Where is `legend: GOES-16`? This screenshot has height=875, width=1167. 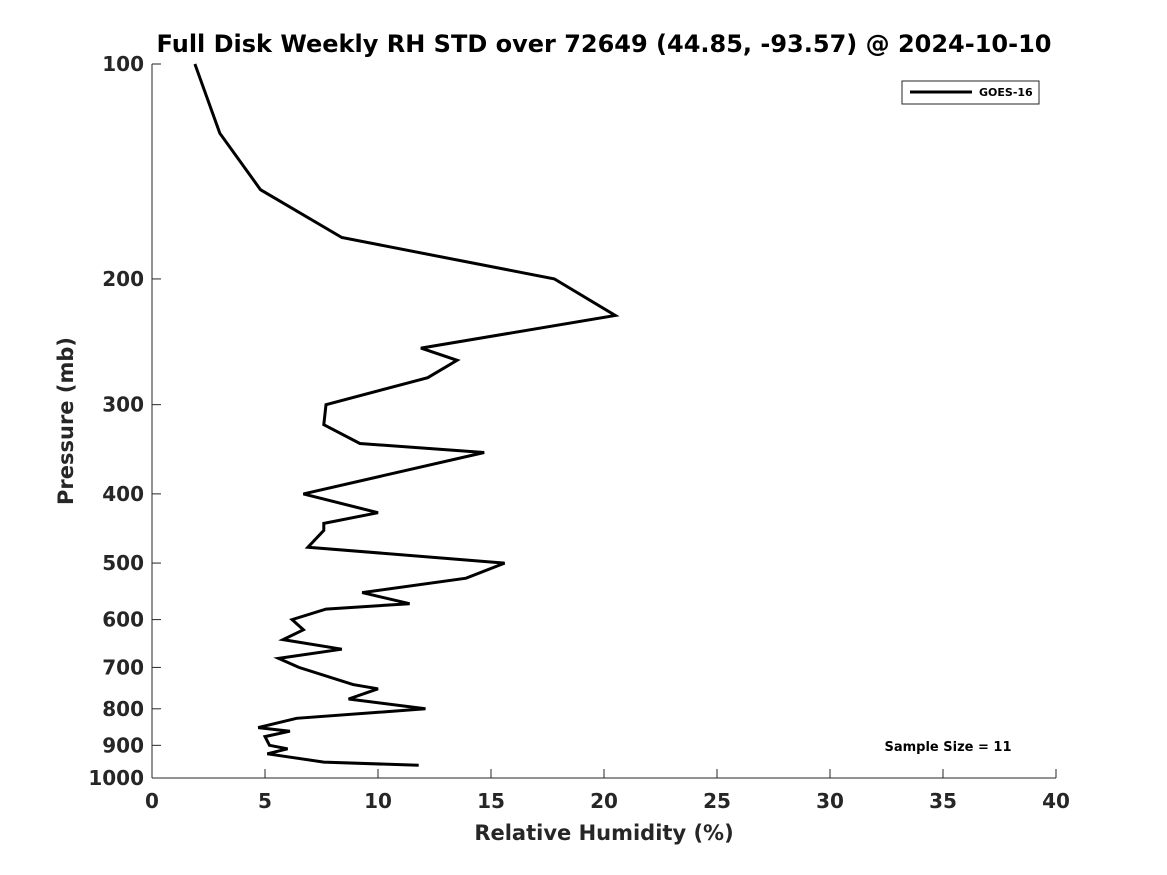
legend: GOES-16 is located at coordinates (970, 92).